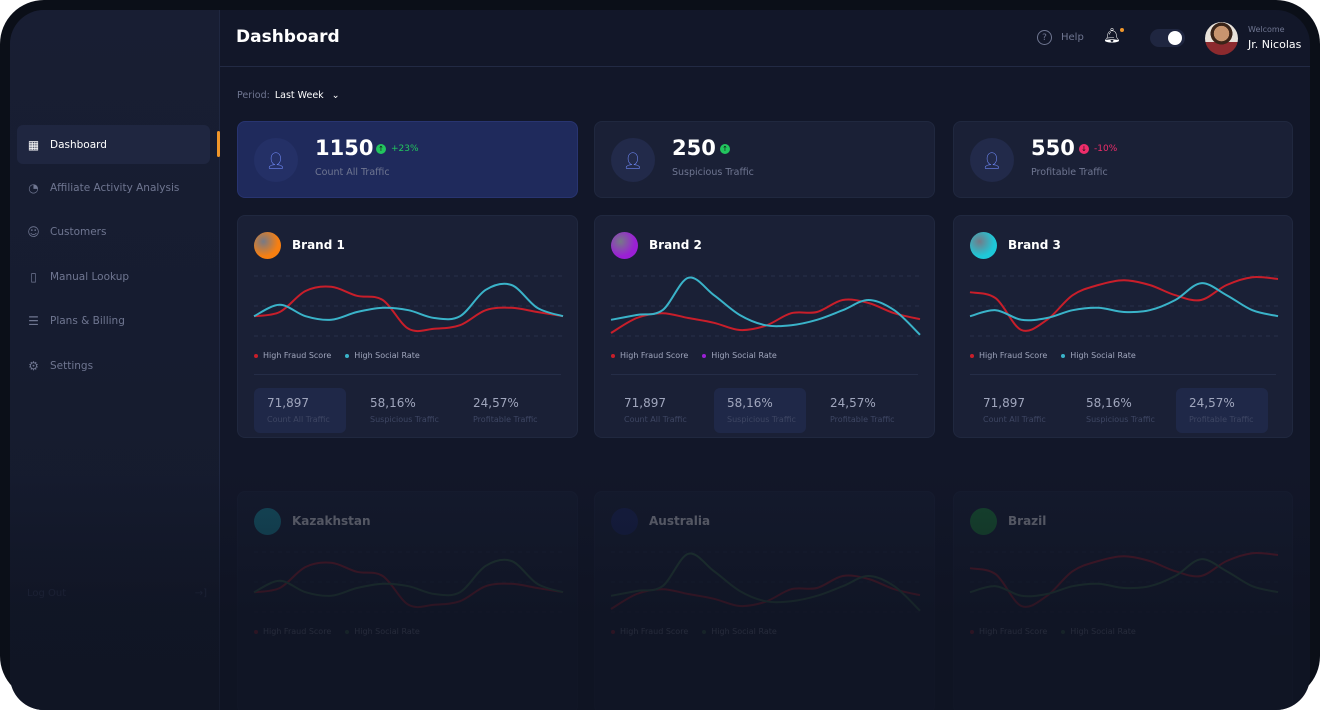 The height and width of the screenshot is (710, 1320). Describe the element at coordinates (713, 172) in the screenshot. I see `stat-label: Suspicious Traffic` at that location.